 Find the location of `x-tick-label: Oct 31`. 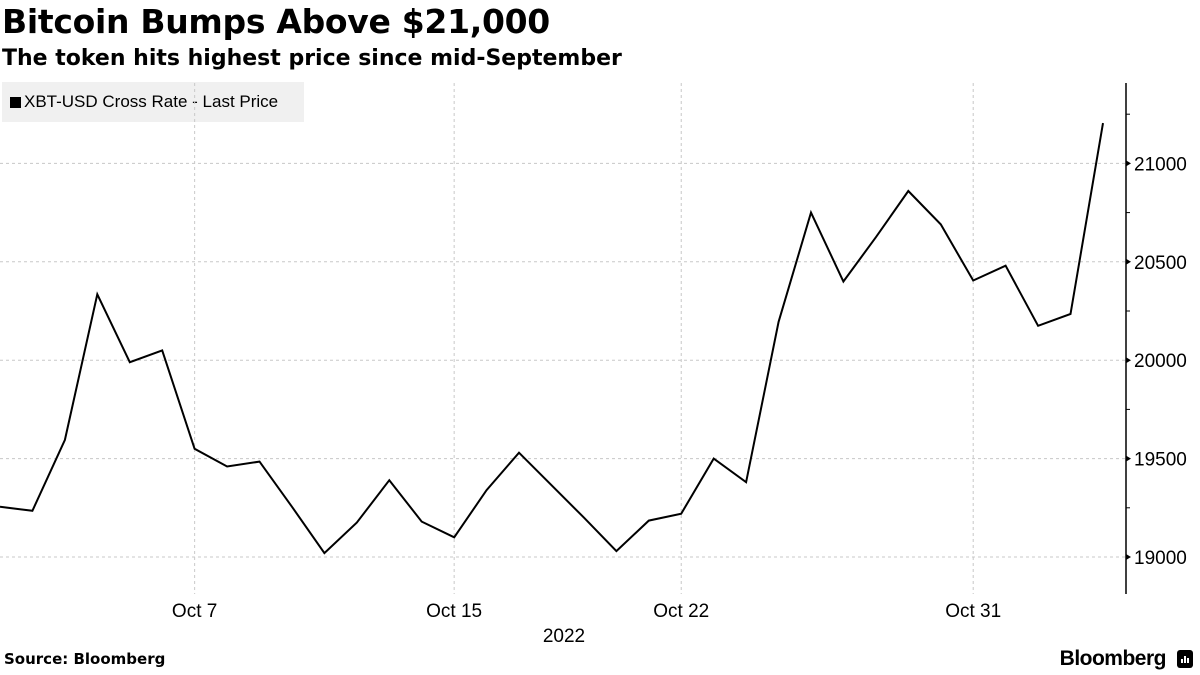

x-tick-label: Oct 31 is located at coordinates (973, 611).